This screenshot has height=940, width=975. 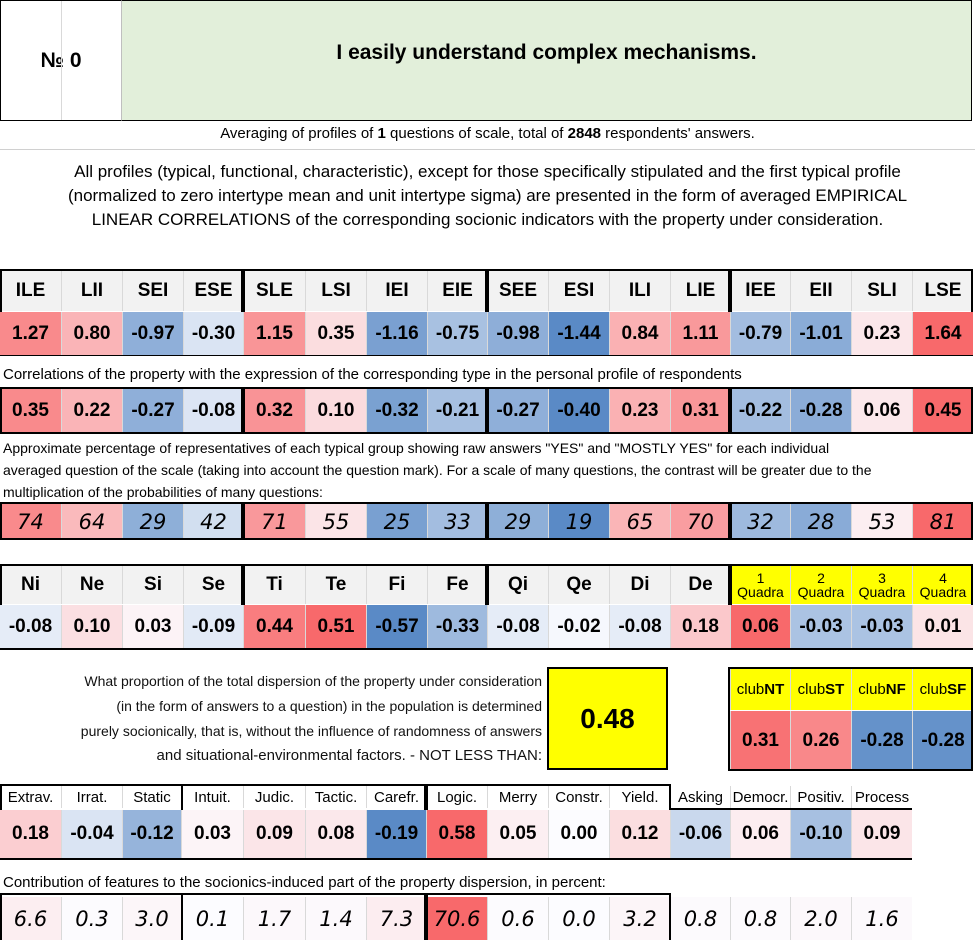 What do you see at coordinates (881, 333) in the screenshot?
I see `type-profile-sli: 0.23` at bounding box center [881, 333].